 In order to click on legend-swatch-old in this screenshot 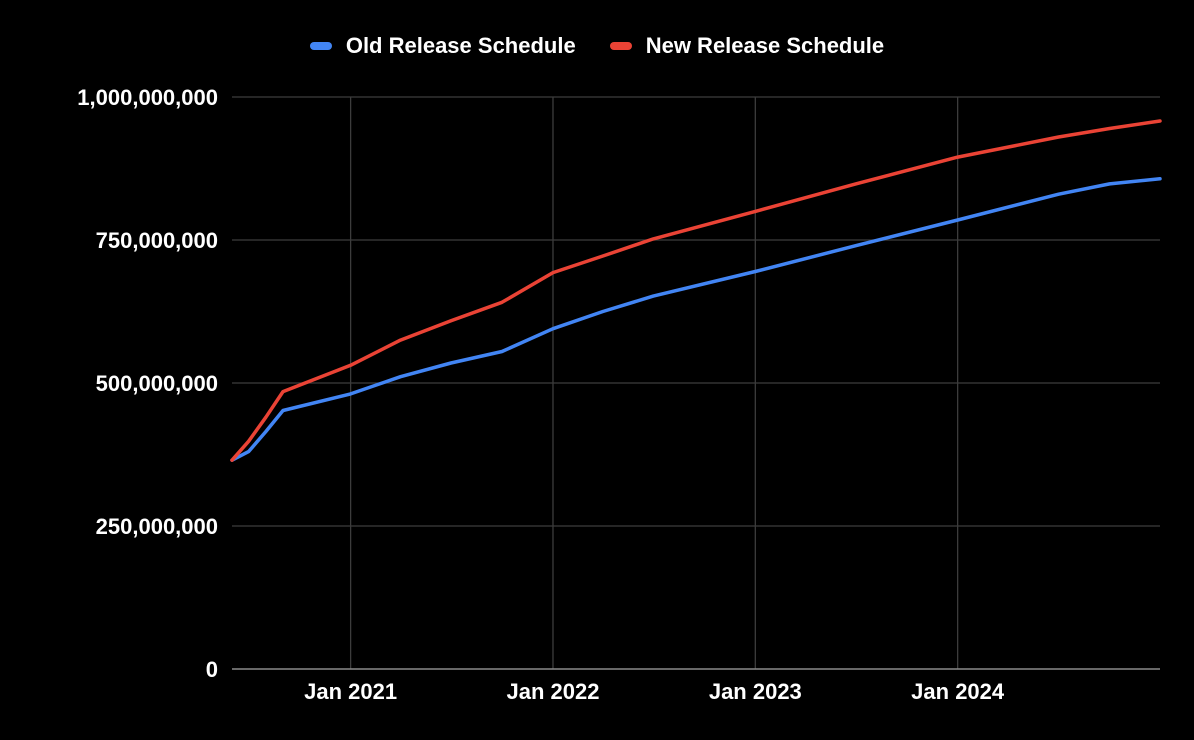, I will do `click(320, 46)`.